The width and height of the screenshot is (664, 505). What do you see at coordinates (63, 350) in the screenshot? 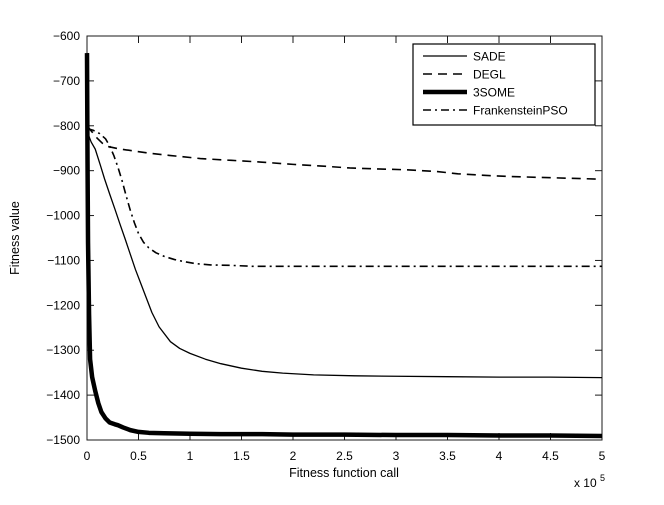
I see `y-tick-label: −1300` at bounding box center [63, 350].